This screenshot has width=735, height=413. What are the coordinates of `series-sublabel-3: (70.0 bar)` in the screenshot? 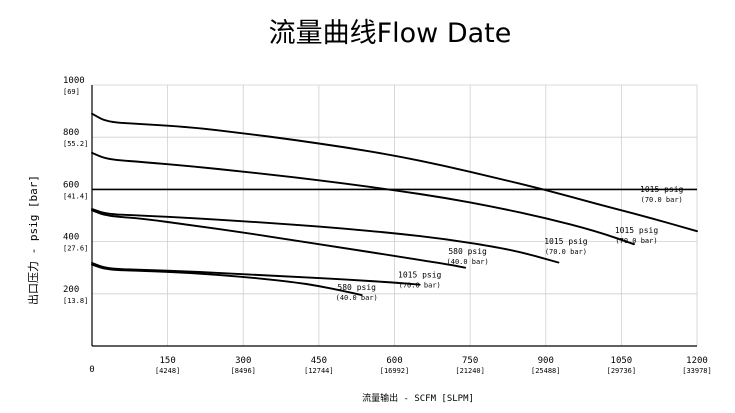 It's located at (566, 252).